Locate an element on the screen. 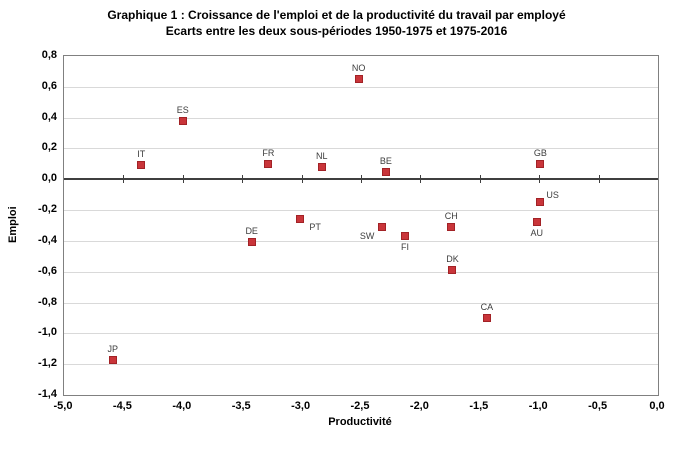 Image resolution: width=673 pixels, height=453 pixels. x-axis-title: Productivité is located at coordinates (360, 422).